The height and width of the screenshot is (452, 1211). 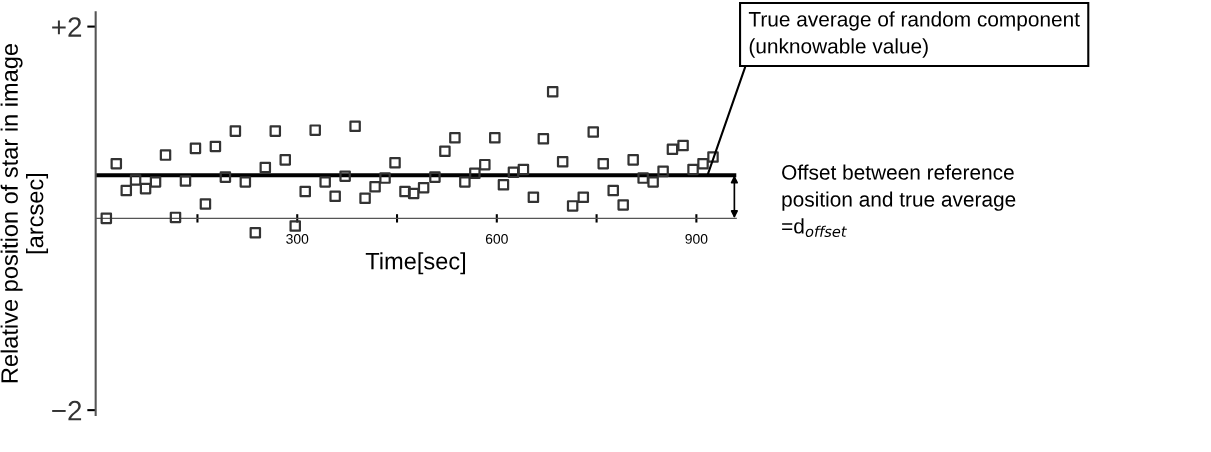 What do you see at coordinates (496, 239) in the screenshot?
I see `x-tick-label: 600` at bounding box center [496, 239].